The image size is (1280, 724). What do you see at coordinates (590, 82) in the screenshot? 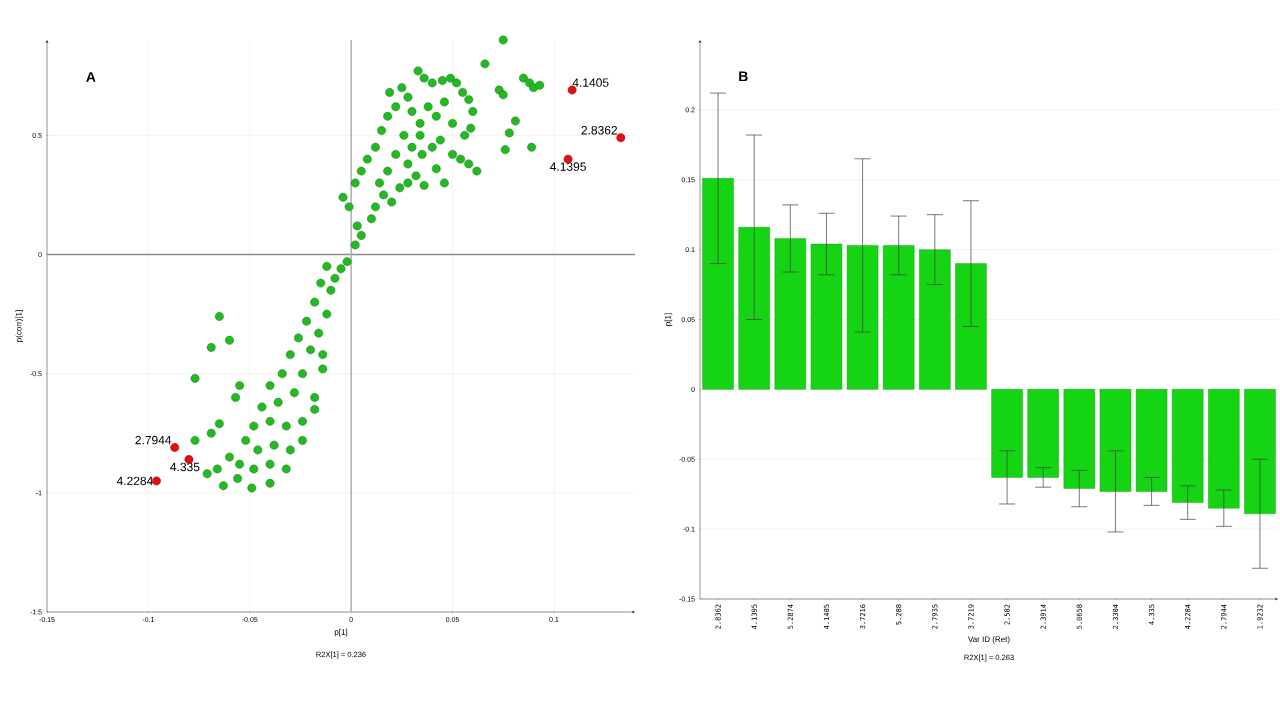
I see `annotation: 4.1405` at bounding box center [590, 82].